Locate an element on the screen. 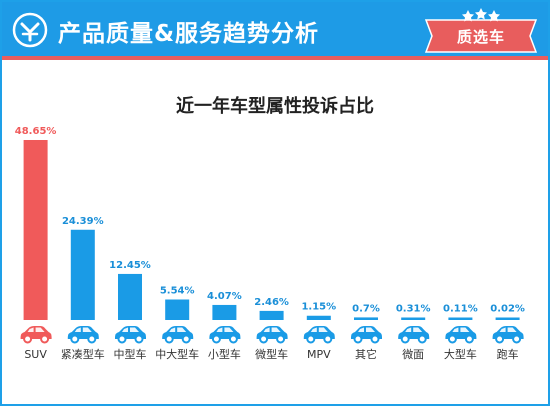 Image resolution: width=550 pixels, height=406 pixels. category-label-7: 其它 is located at coordinates (366, 354).